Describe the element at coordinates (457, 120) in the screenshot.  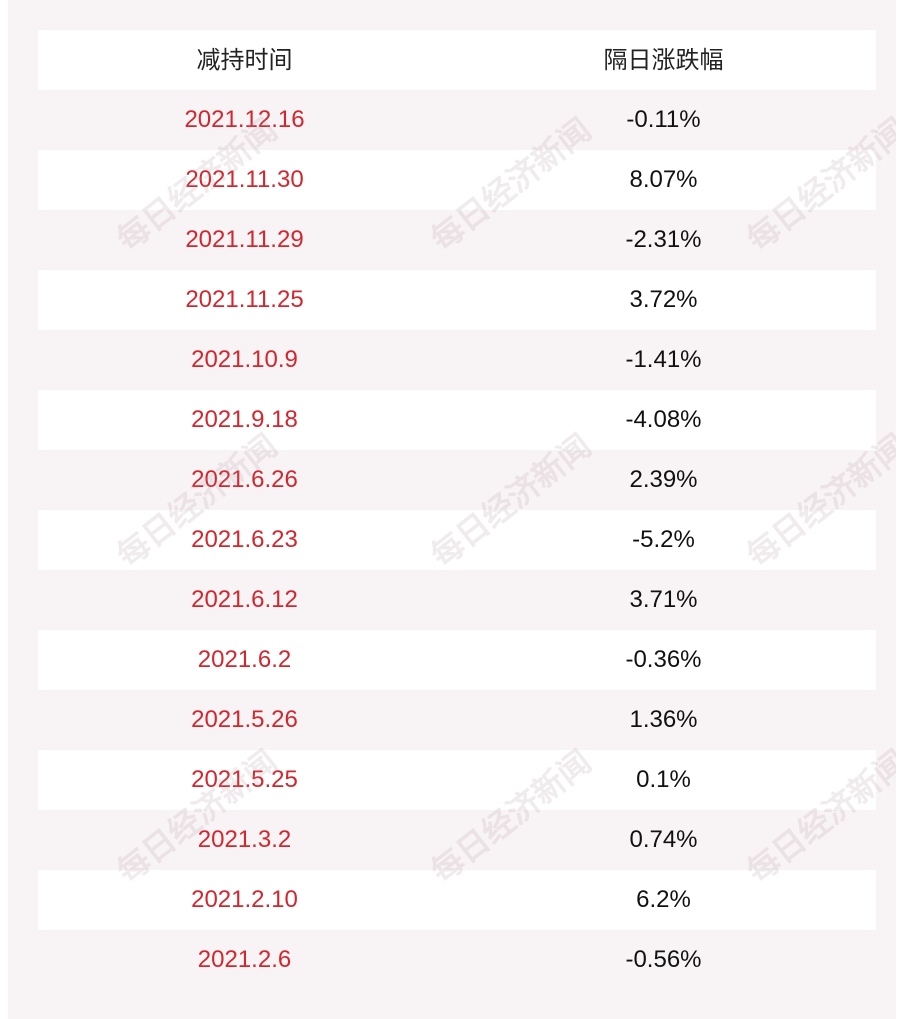
I see `table-row: 2021.12.16 -0.11%` at that location.